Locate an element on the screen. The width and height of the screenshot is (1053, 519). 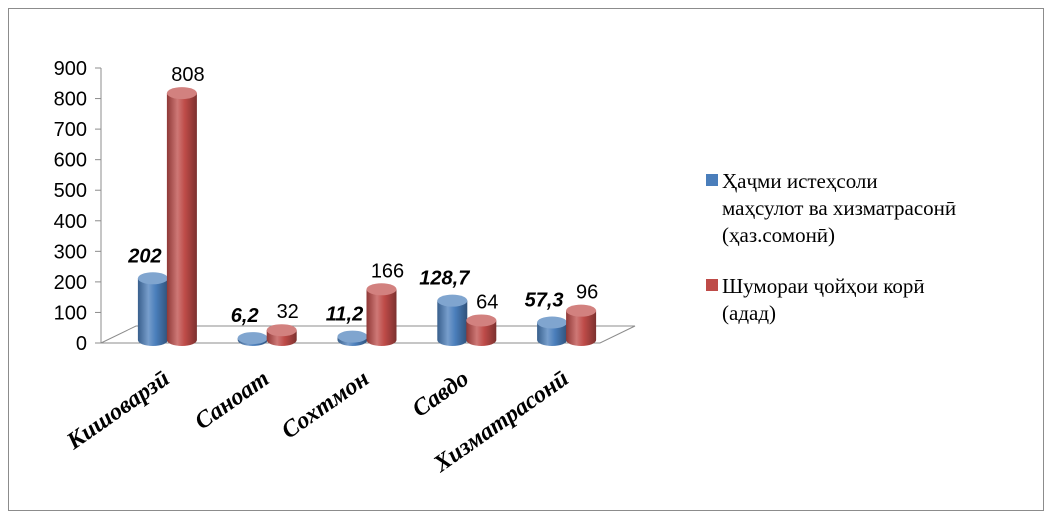
data-label: 808 is located at coordinates (187, 75).